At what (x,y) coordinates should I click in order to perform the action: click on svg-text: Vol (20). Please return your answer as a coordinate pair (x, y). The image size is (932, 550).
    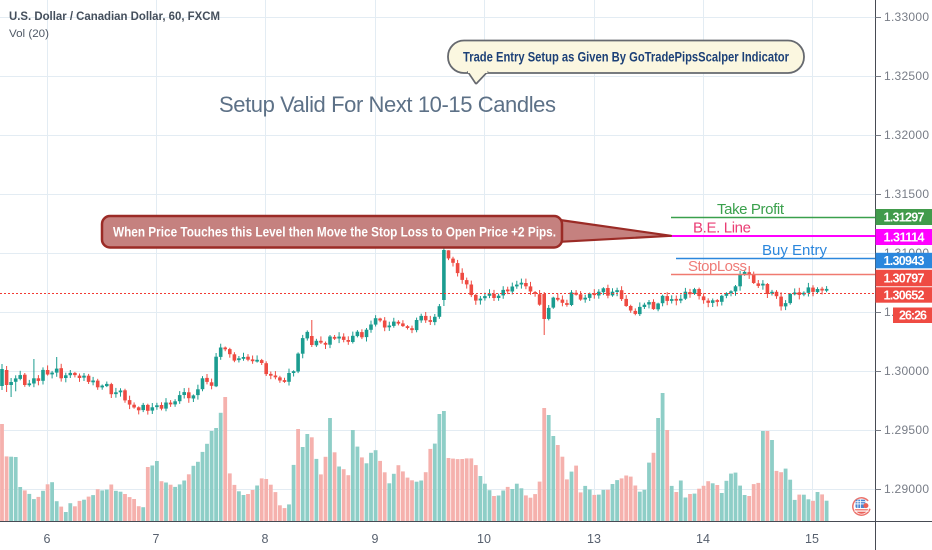
    Looking at the image, I should click on (29, 34).